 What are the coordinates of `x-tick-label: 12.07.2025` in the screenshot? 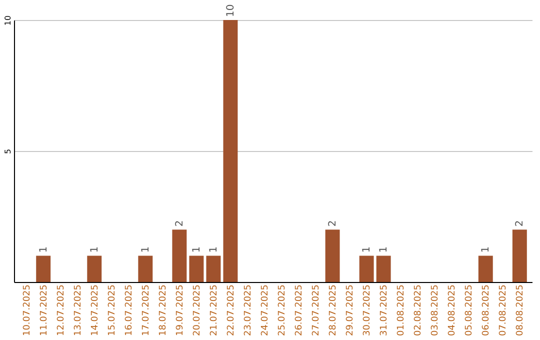 It's located at (61, 310).